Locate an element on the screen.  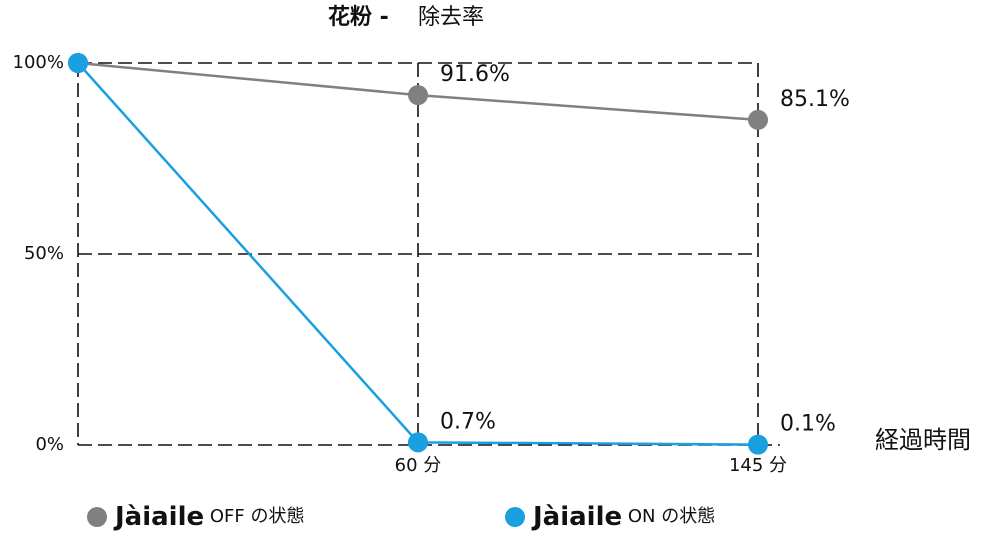
chart-title: 除去率 is located at coordinates (451, 17).